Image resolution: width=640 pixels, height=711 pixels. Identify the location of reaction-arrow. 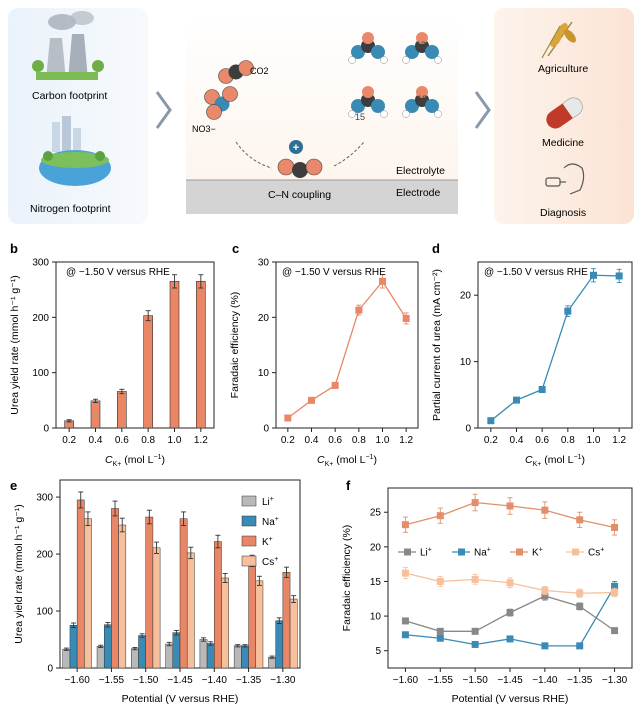
(349, 154).